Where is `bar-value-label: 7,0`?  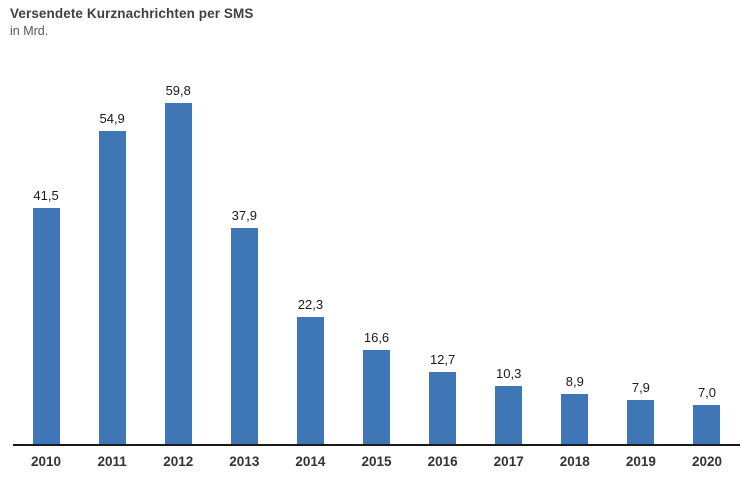
bar-value-label: 7,0 is located at coordinates (707, 392).